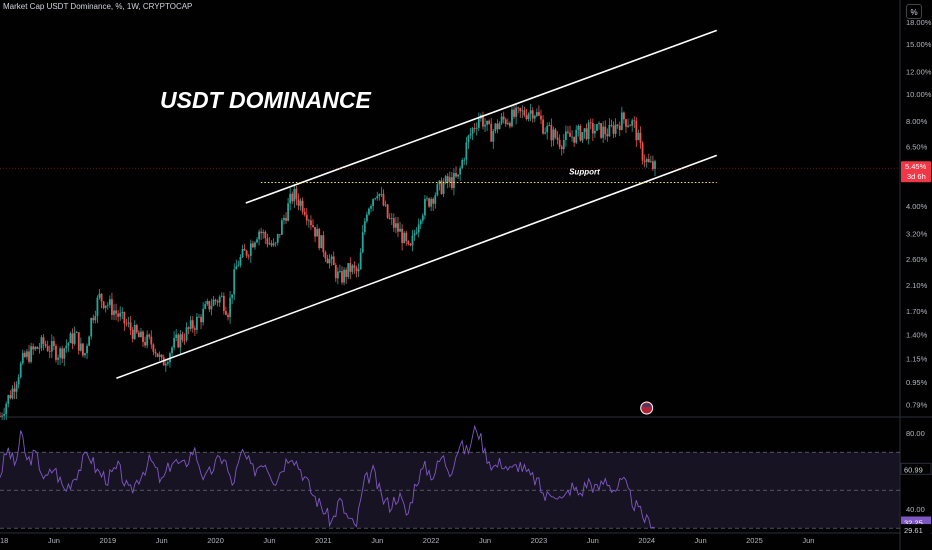 The width and height of the screenshot is (932, 550). I want to click on price-tick-label: 8.00%, so click(917, 121).